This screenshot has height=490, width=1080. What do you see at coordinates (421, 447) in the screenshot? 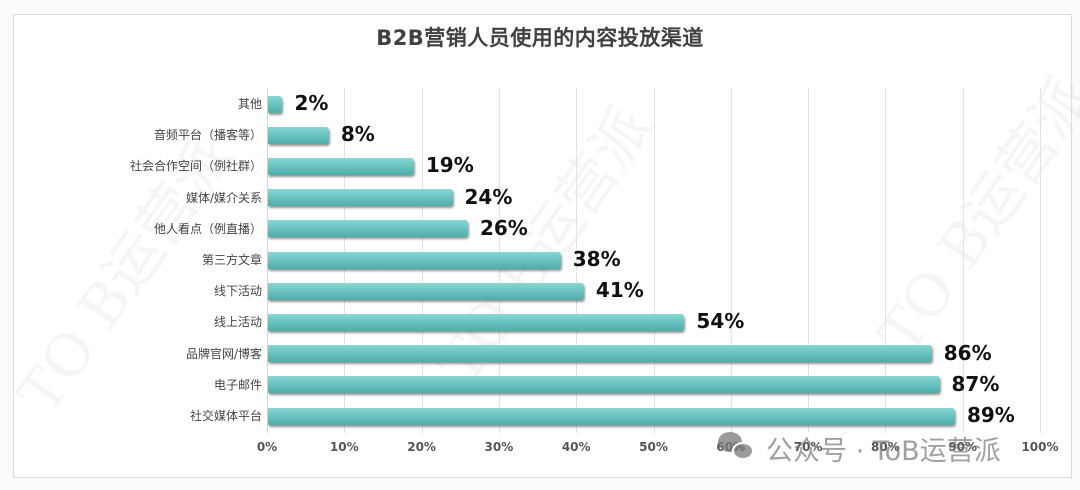
I see `x-tick-label: 20%` at bounding box center [421, 447].